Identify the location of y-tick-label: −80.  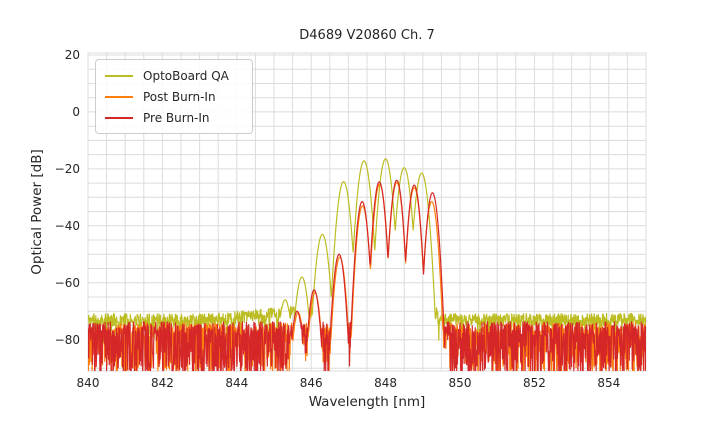
(67, 339).